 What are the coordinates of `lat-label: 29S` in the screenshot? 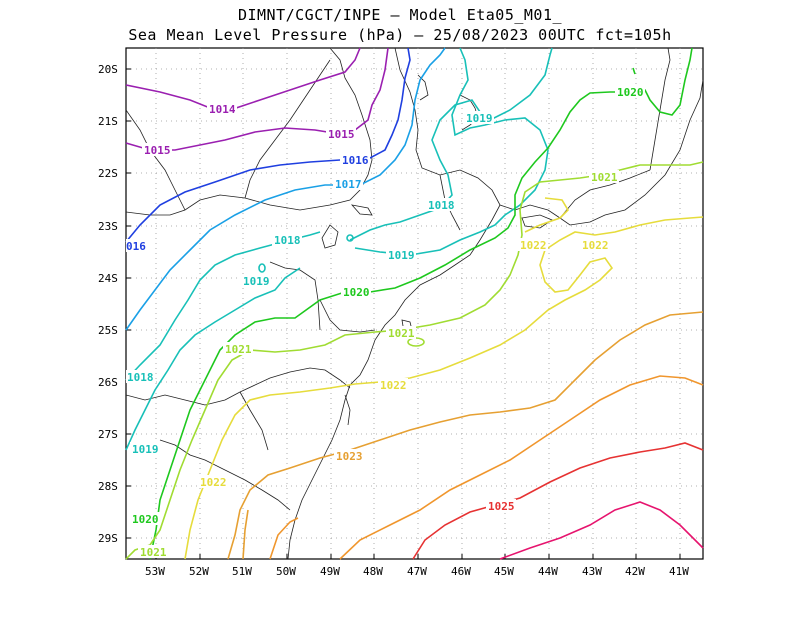 It's located at (108, 538).